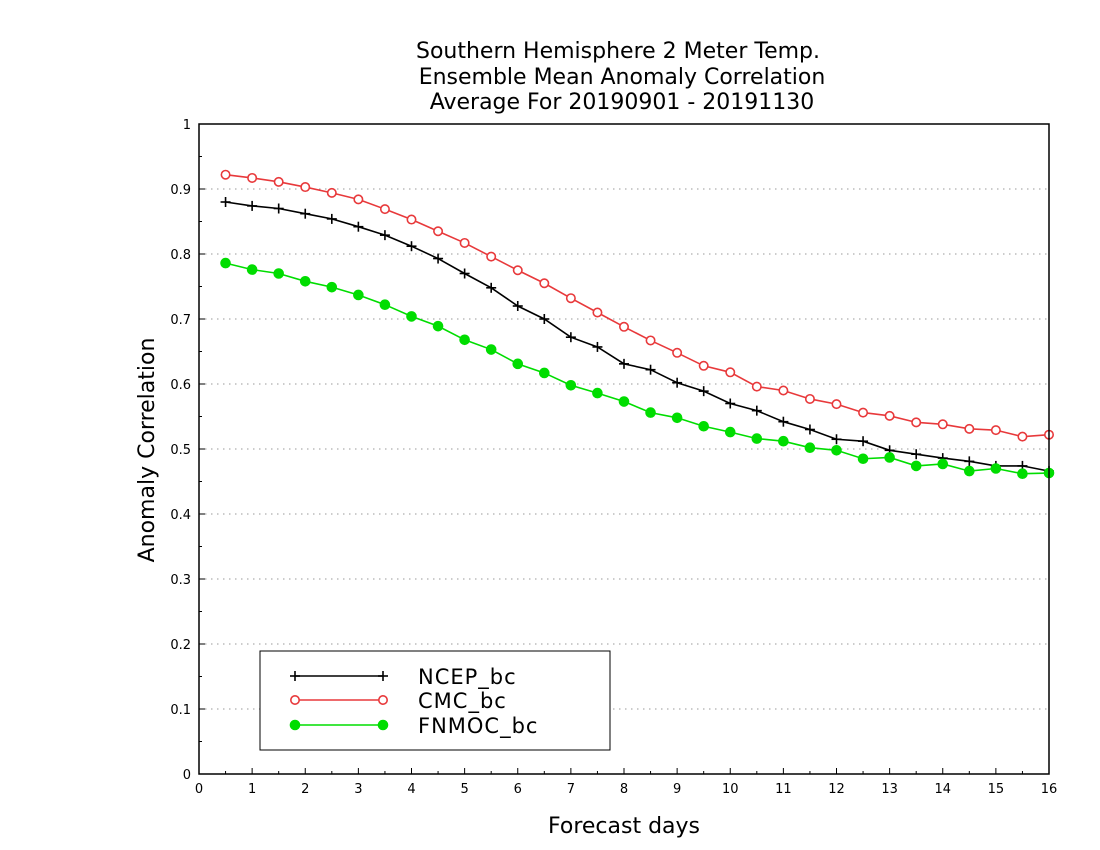 The height and width of the screenshot is (850, 1100). What do you see at coordinates (147, 450) in the screenshot?
I see `y-axis-label: Anomaly Correlation` at bounding box center [147, 450].